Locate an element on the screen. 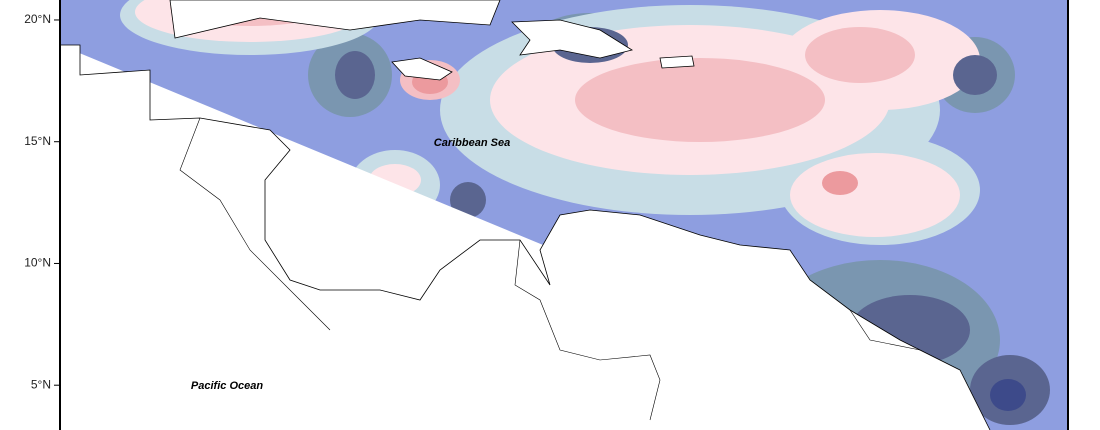 The height and width of the screenshot is (430, 1100). jamaica is located at coordinates (422, 69).